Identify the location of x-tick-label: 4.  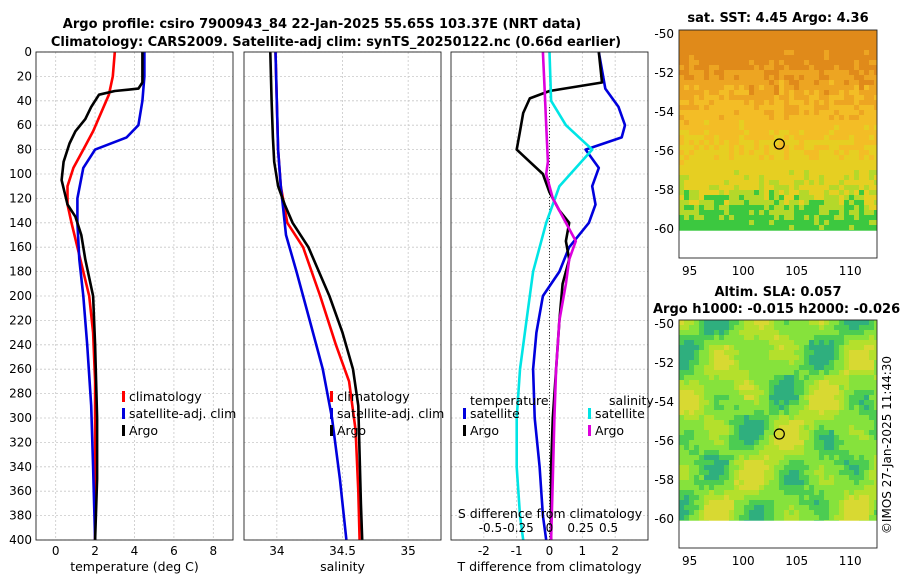
(135, 551).